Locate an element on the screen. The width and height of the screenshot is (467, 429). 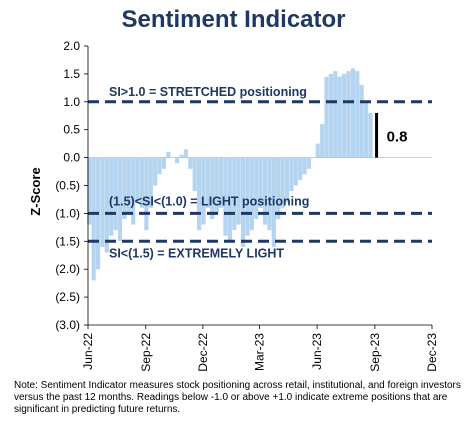
chart-title: Sentiment Indicator is located at coordinates (233, 19).